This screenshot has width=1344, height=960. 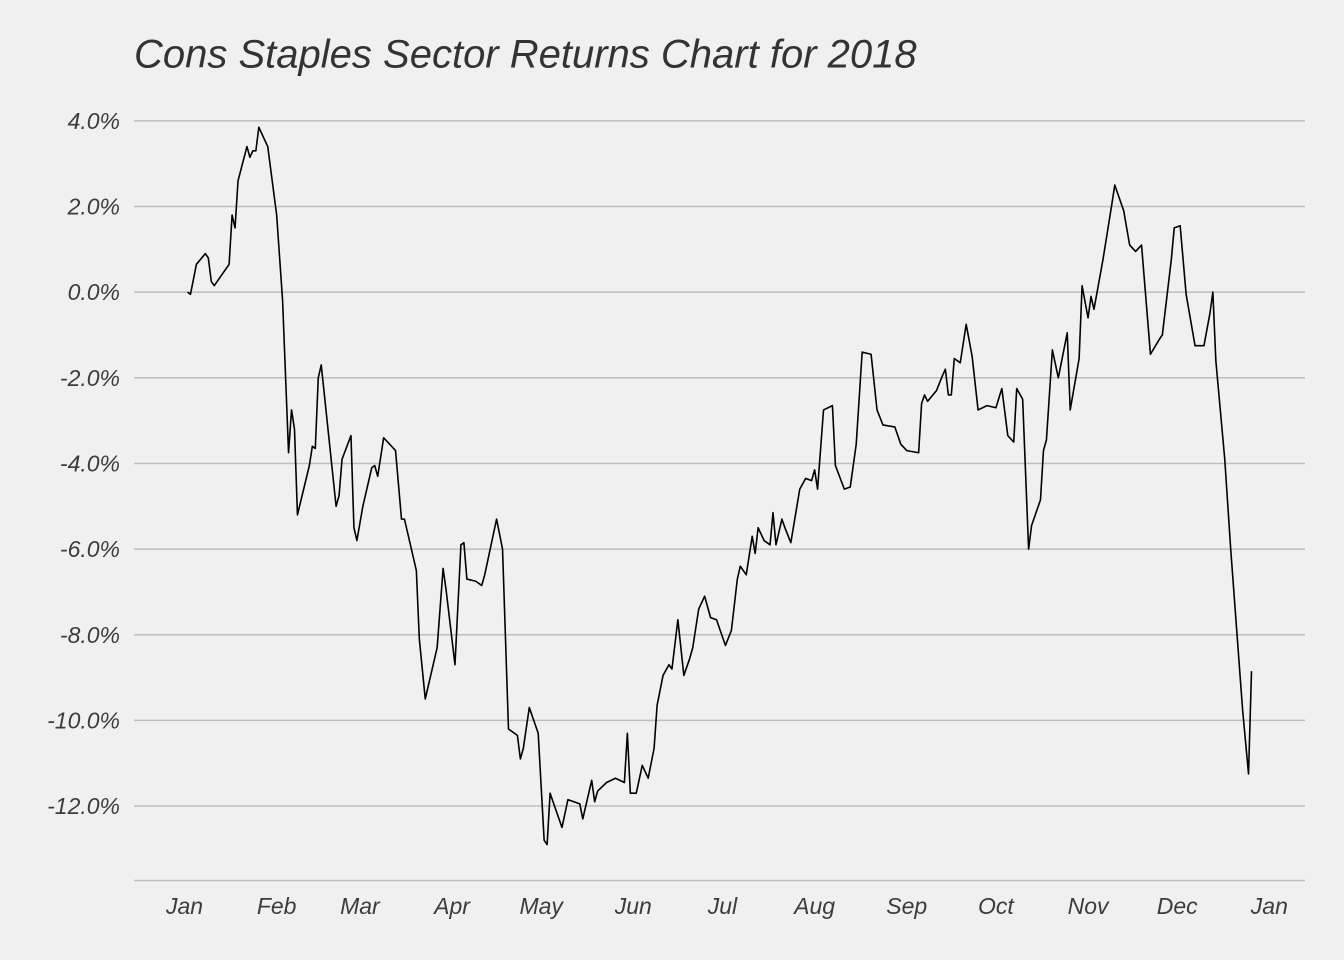 I want to click on y-tick-label: -8.0%, so click(x=90, y=635).